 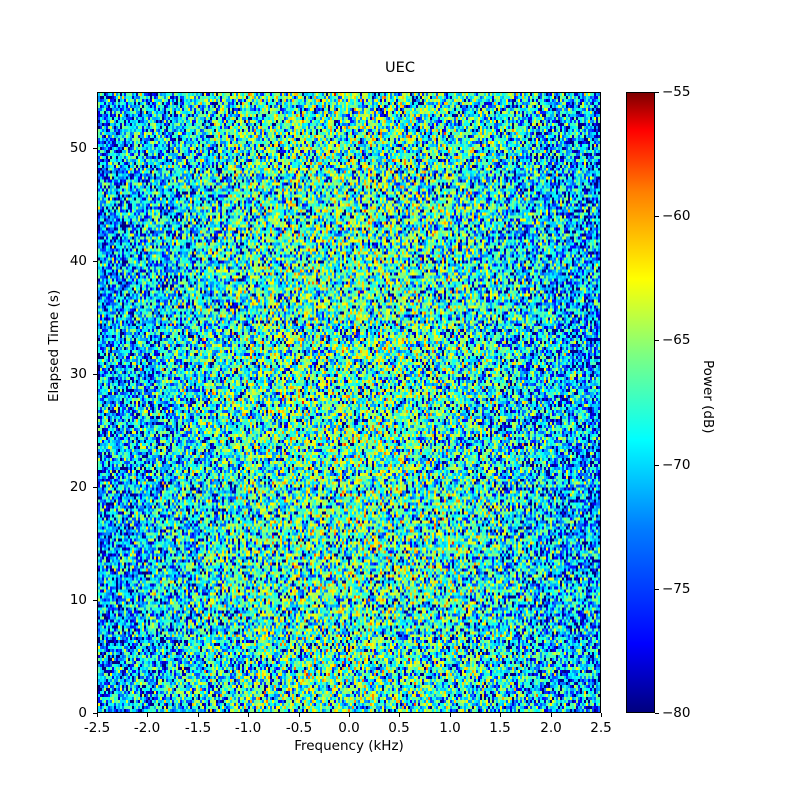 What do you see at coordinates (676, 216) in the screenshot?
I see `colorbar-tick-label: −60` at bounding box center [676, 216].